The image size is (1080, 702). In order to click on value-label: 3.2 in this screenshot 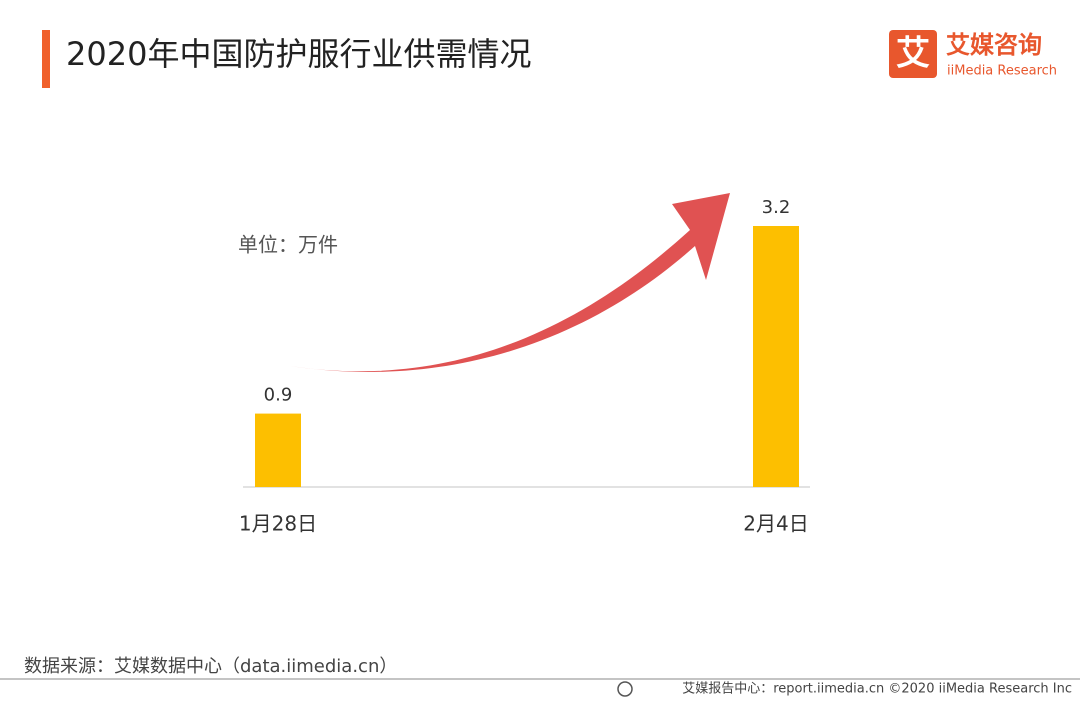, I will do `click(776, 207)`.